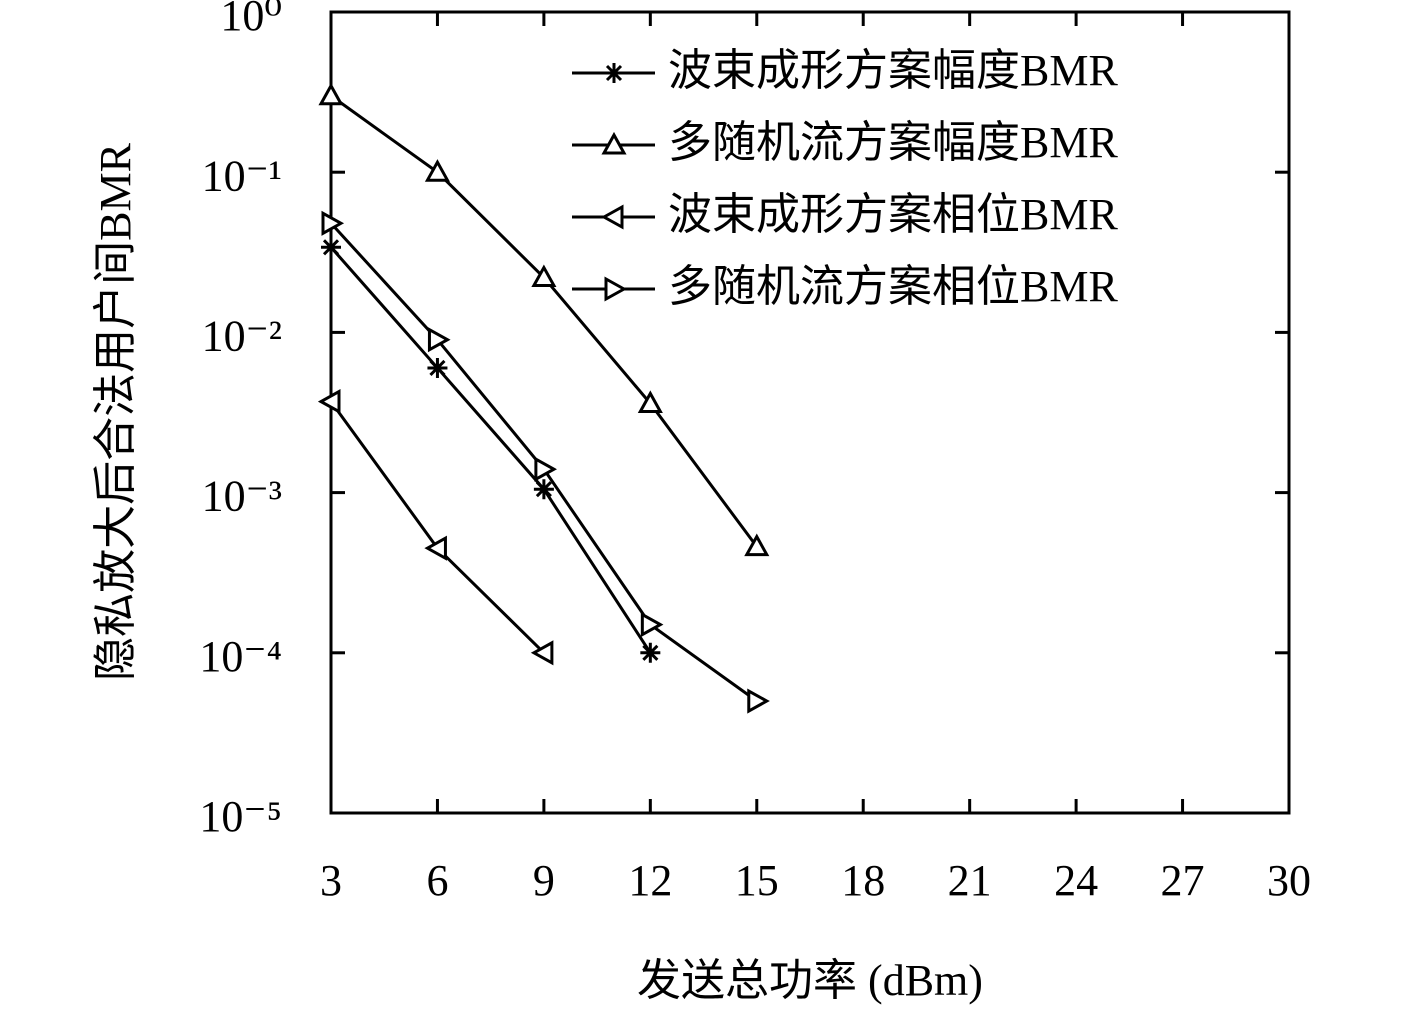 This screenshot has height=1023, width=1417. What do you see at coordinates (437, 880) in the screenshot?
I see `x-tick-label: 6` at bounding box center [437, 880].